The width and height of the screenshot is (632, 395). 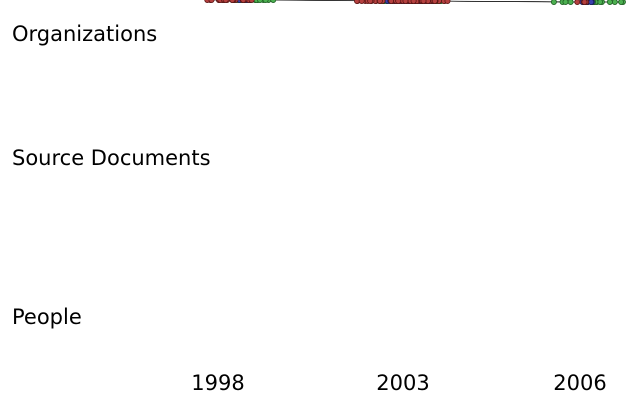 I want to click on row-label-organizations: Organizations, so click(x=85, y=34).